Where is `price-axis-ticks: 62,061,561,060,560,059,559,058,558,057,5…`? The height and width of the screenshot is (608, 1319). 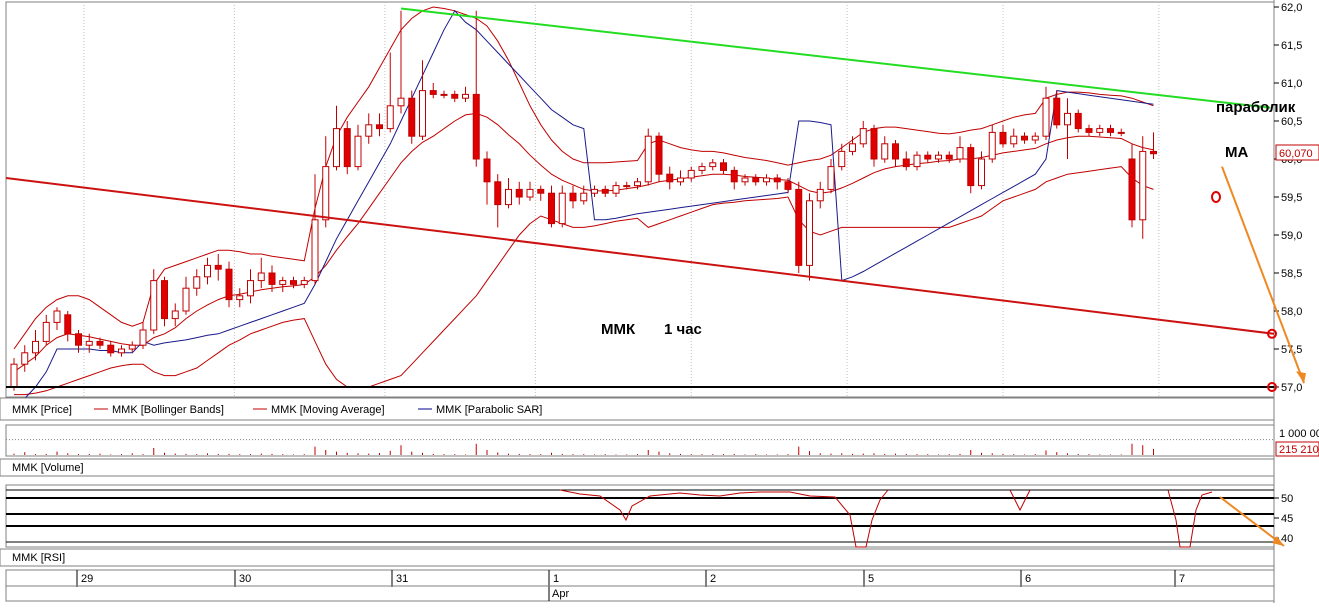 price-axis-ticks: 62,061,561,060,560,059,559,058,558,057,5… is located at coordinates (1288, 198).